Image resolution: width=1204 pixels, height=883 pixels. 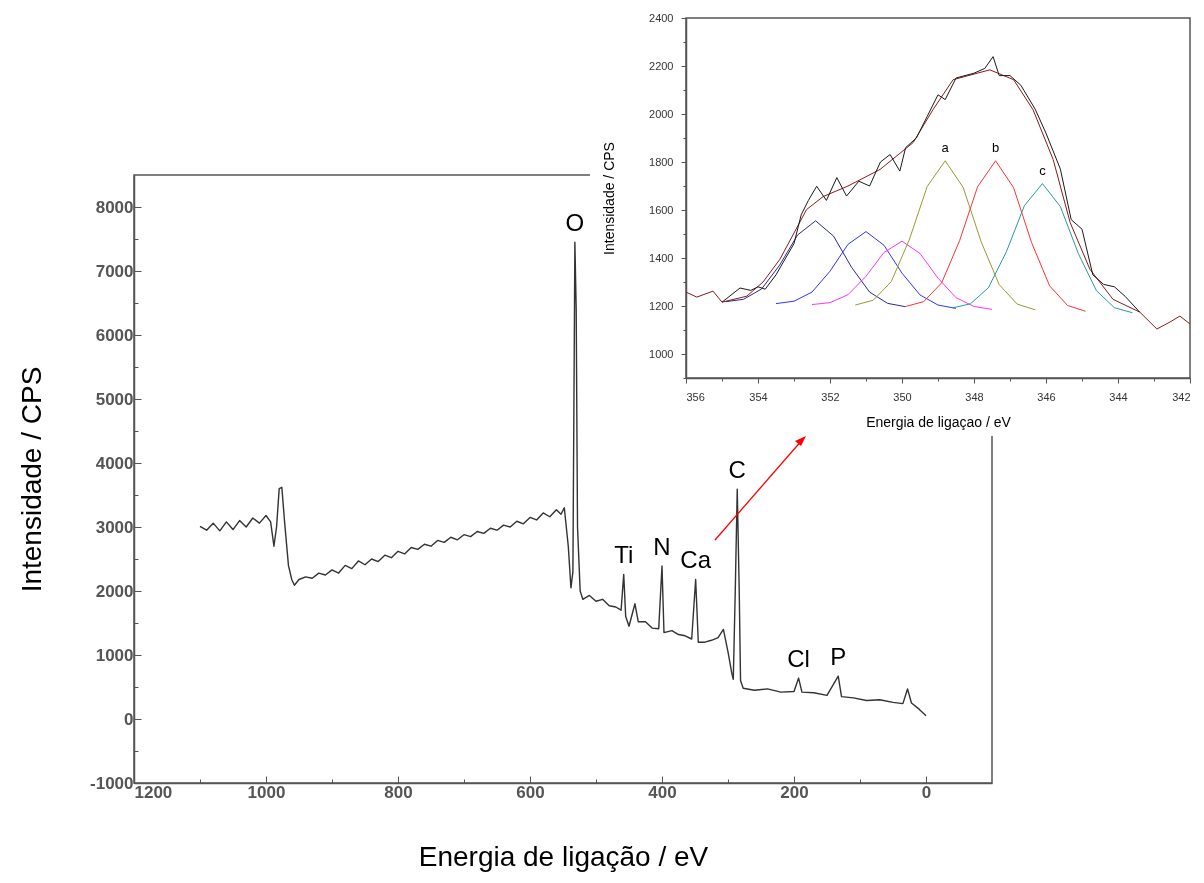 What do you see at coordinates (902, 396) in the screenshot?
I see `x-tick-label: 350` at bounding box center [902, 396].